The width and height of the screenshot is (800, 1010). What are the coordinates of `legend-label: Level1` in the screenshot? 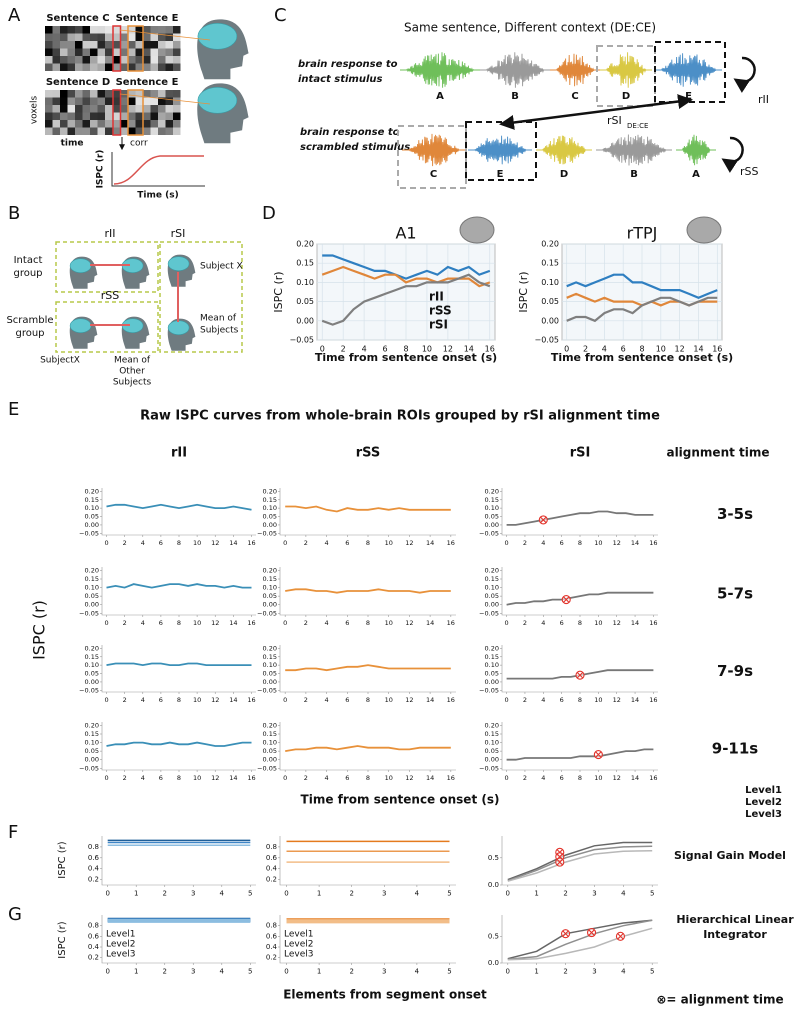 It's located at (763, 790).